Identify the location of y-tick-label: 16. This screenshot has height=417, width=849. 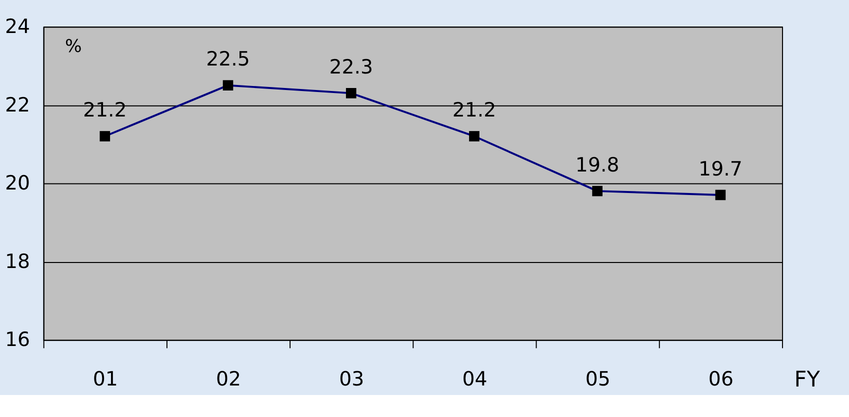
(17, 340).